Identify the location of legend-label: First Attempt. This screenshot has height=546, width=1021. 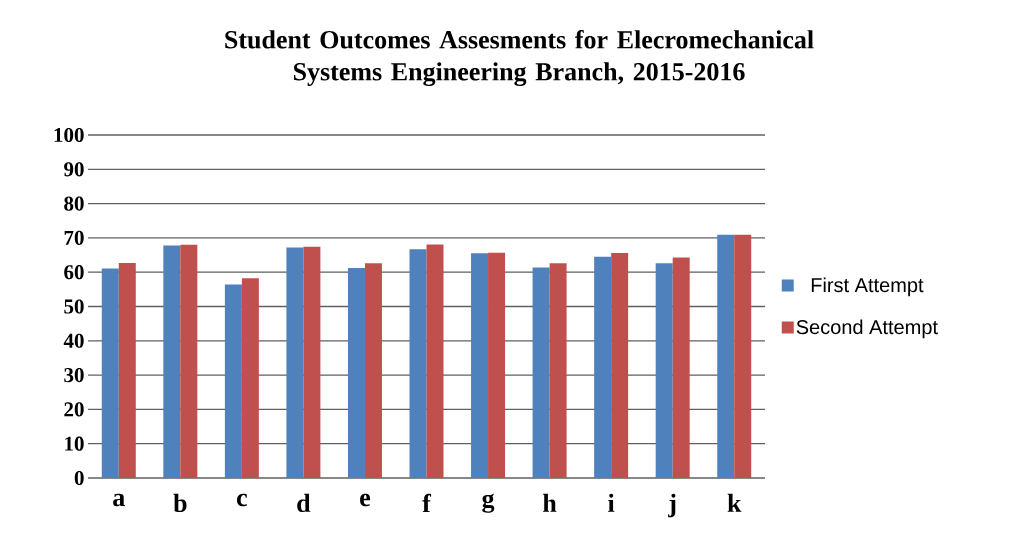
(867, 287).